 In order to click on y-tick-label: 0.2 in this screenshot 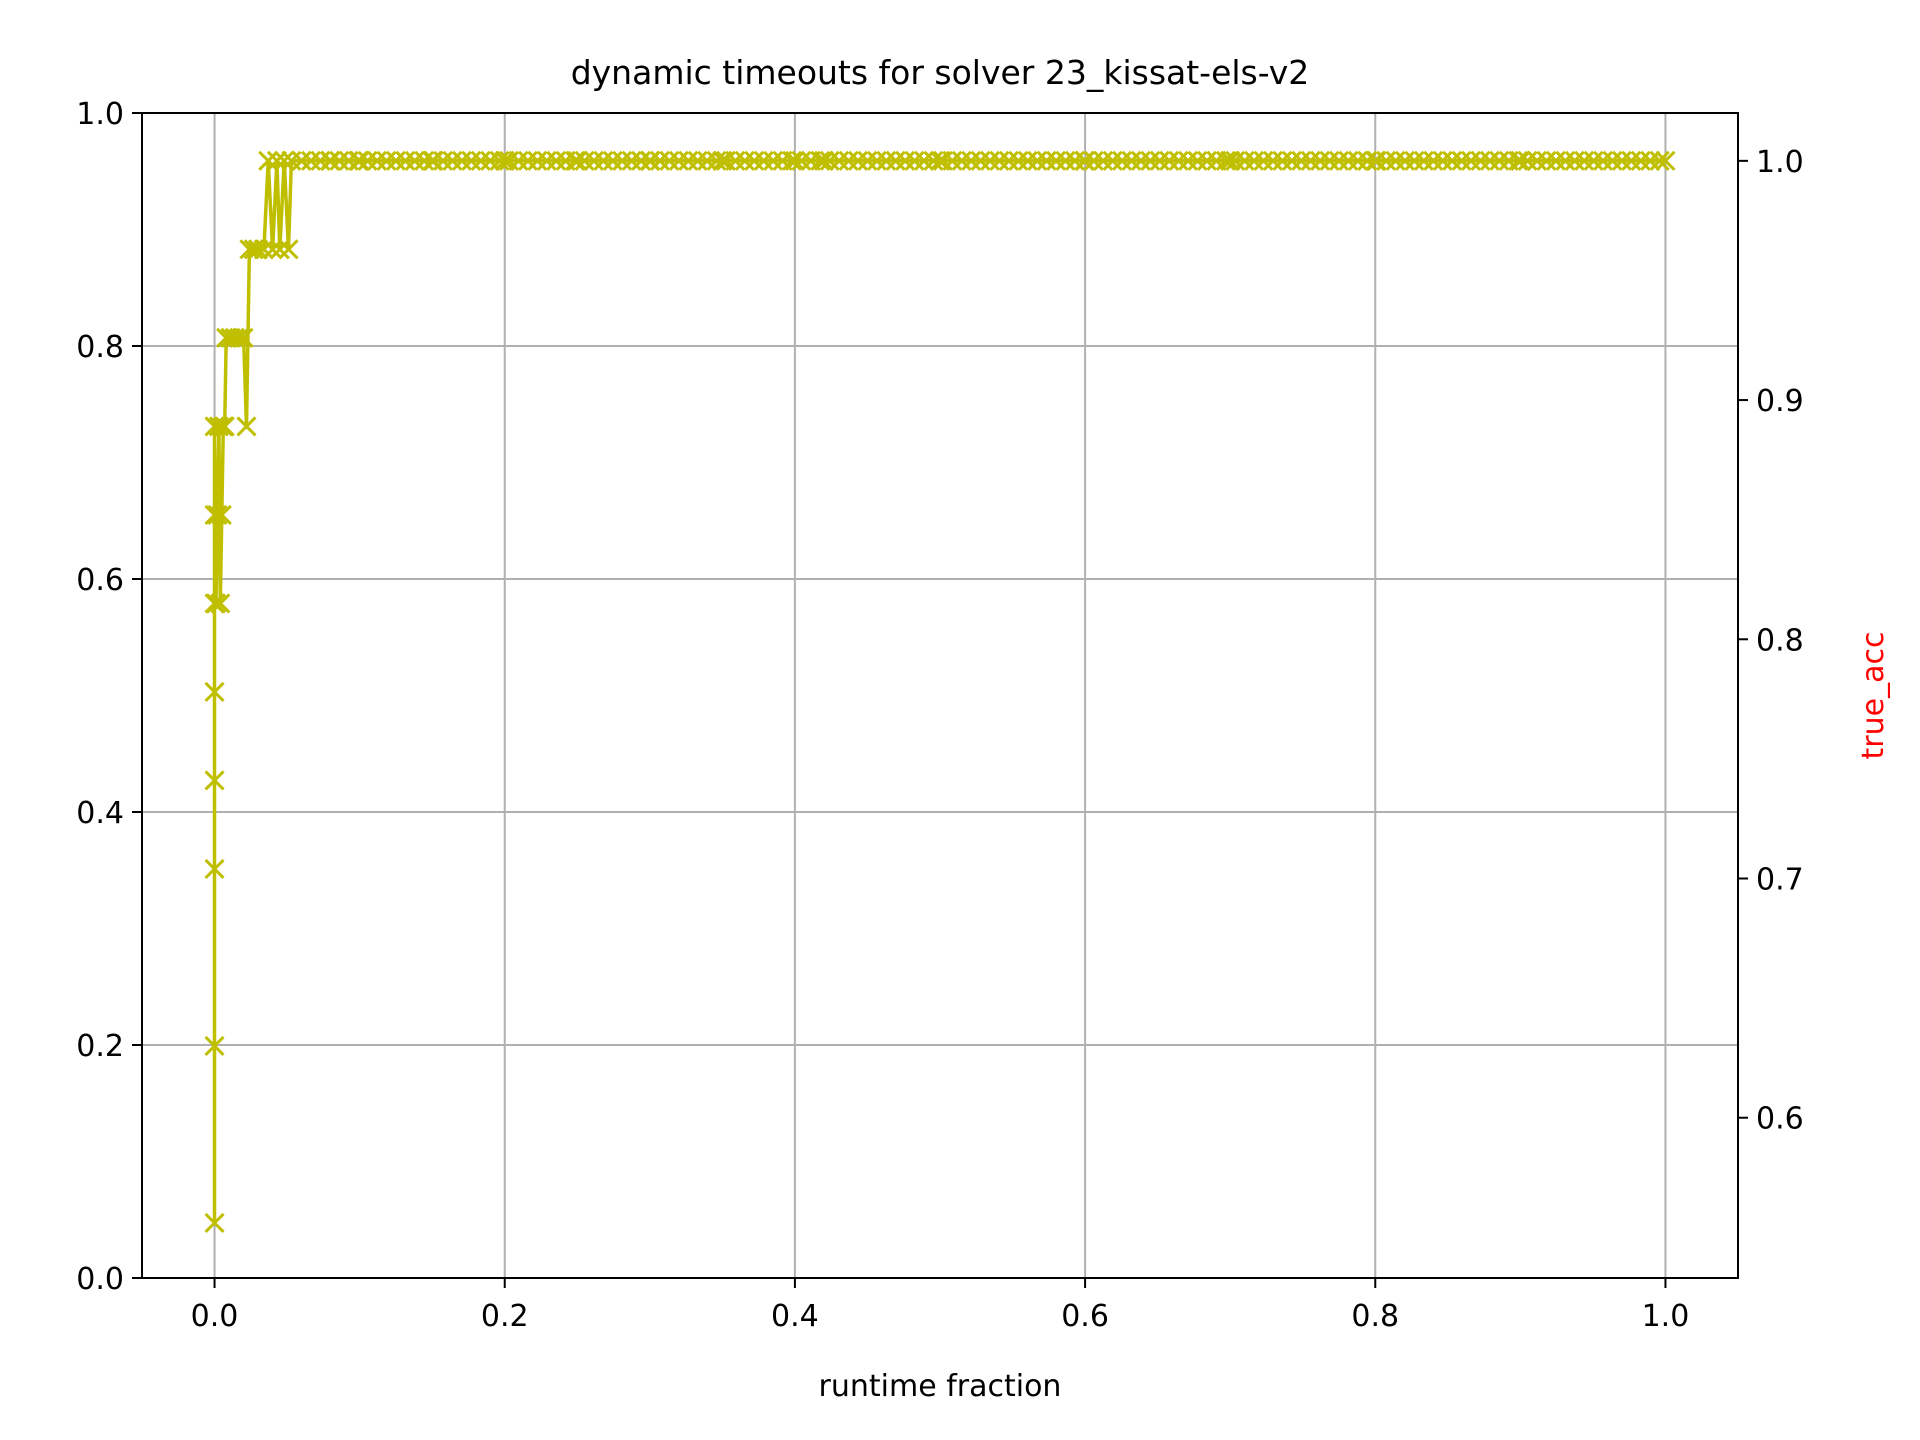, I will do `click(100, 1046)`.